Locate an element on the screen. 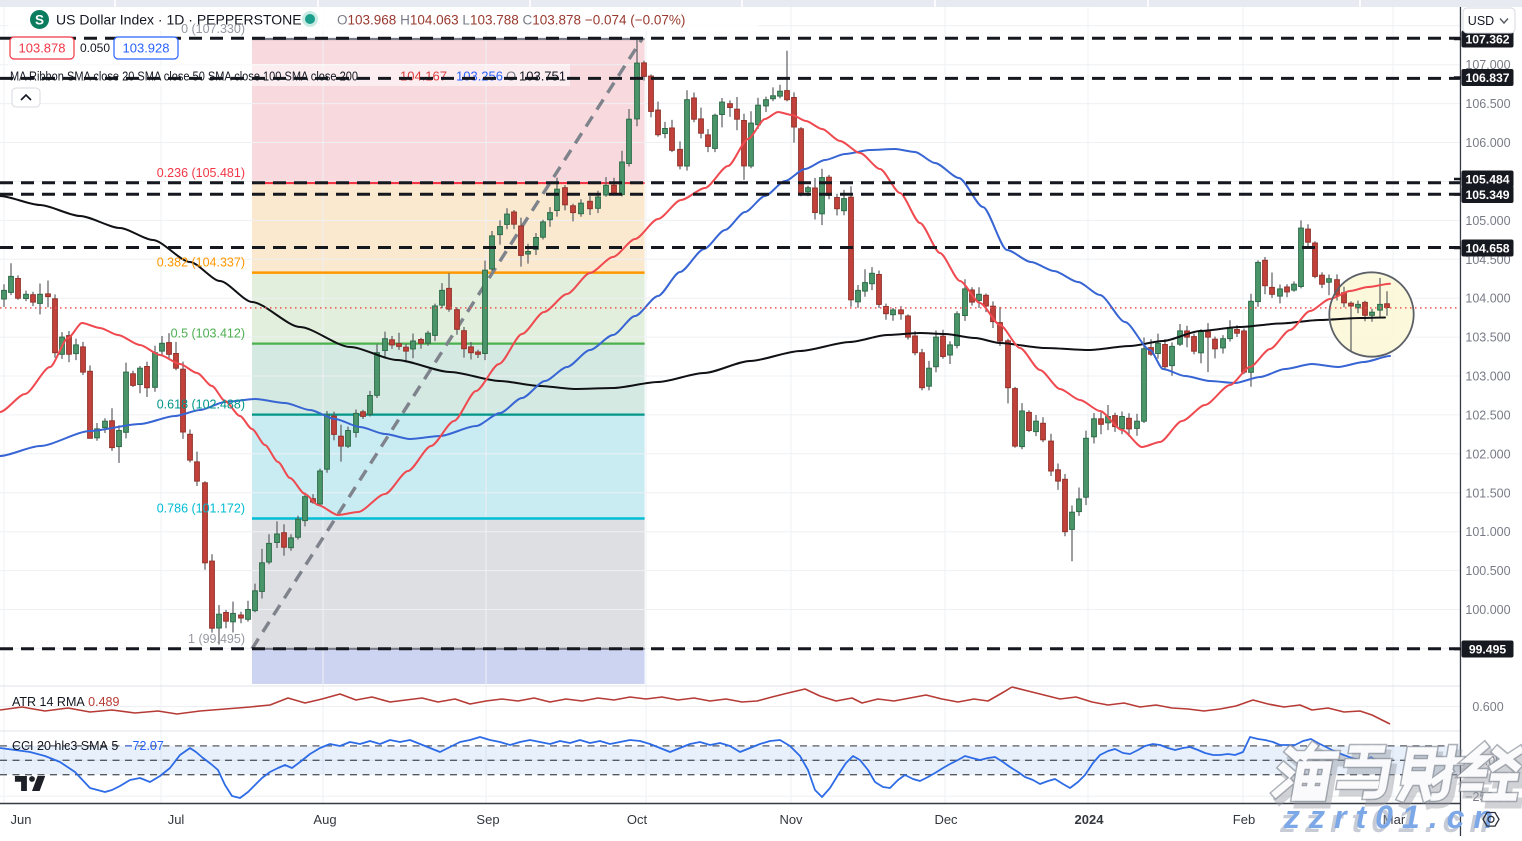 The image size is (1522, 841). svg-text: CCI 20 hlc3 SMA 5 −72.07 is located at coordinates (88, 746).